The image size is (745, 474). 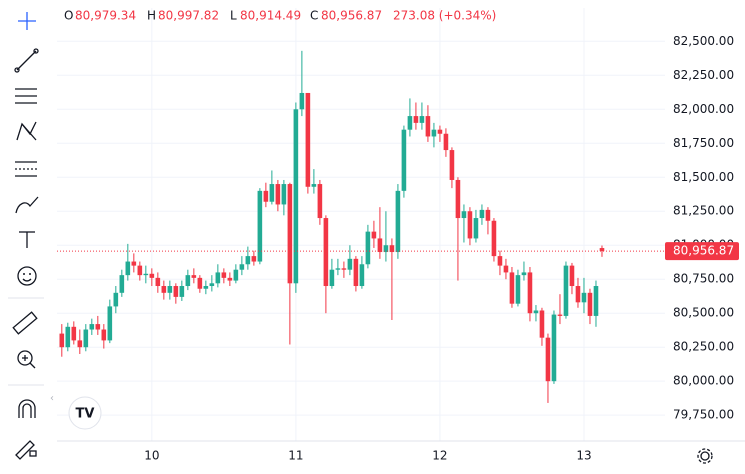 I want to click on tradingview-logo: TV, so click(x=85, y=413).